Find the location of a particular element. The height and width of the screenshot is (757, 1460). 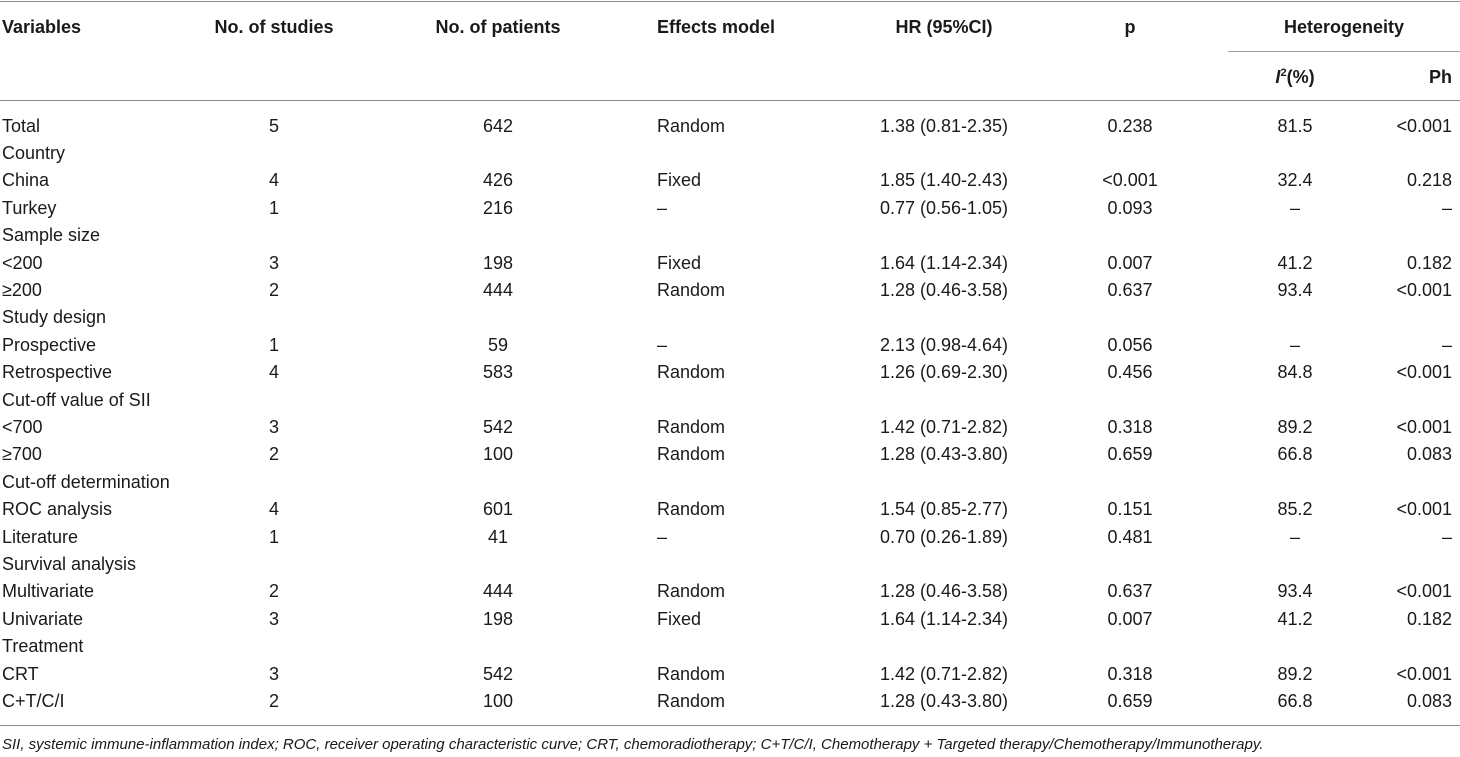

cell-i2: 32.4 is located at coordinates (1295, 180).